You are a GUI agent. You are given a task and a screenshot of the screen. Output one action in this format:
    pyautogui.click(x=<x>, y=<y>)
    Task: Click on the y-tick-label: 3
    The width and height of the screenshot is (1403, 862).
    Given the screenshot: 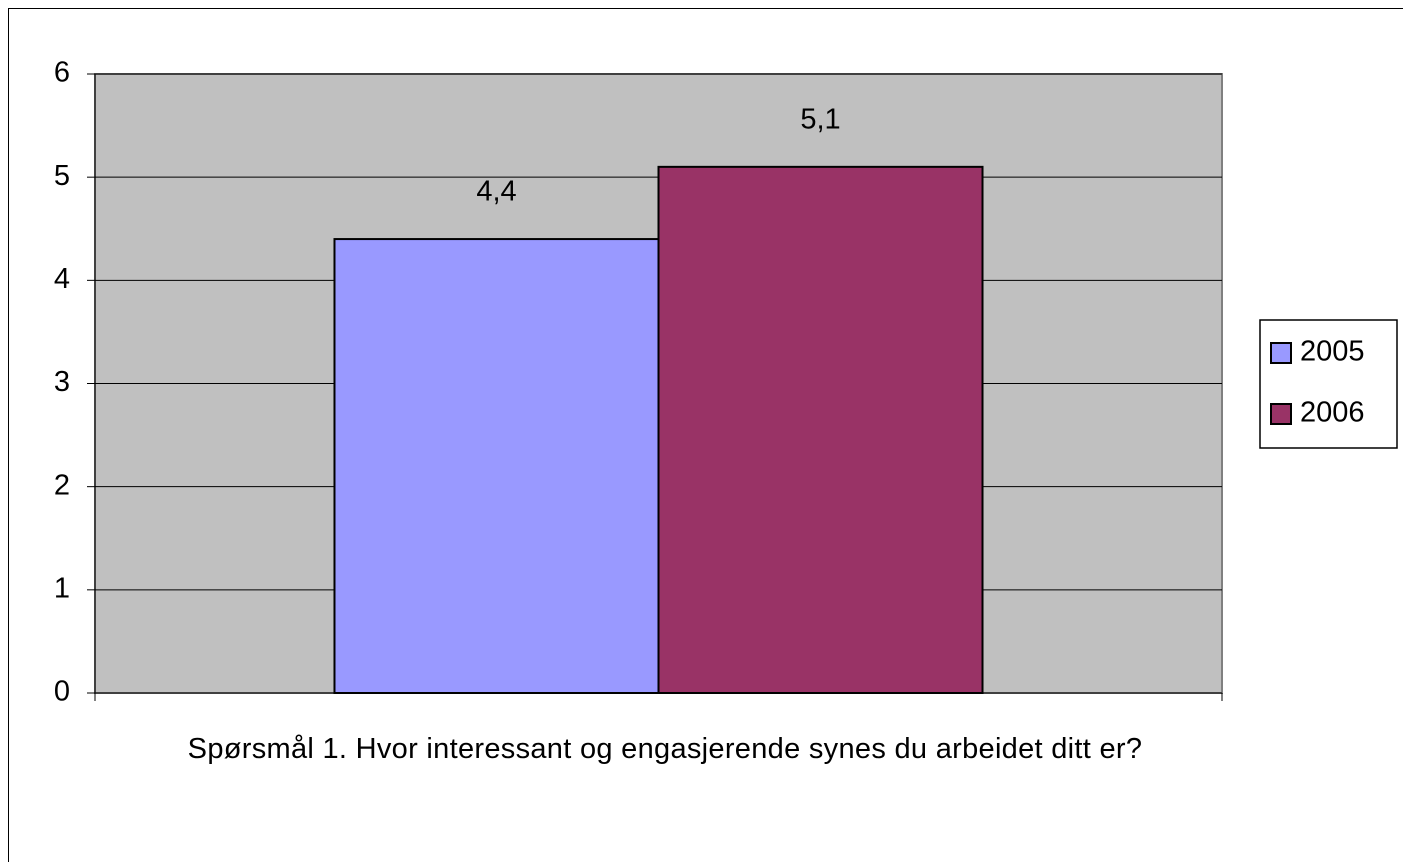 What is the action you would take?
    pyautogui.click(x=62, y=382)
    